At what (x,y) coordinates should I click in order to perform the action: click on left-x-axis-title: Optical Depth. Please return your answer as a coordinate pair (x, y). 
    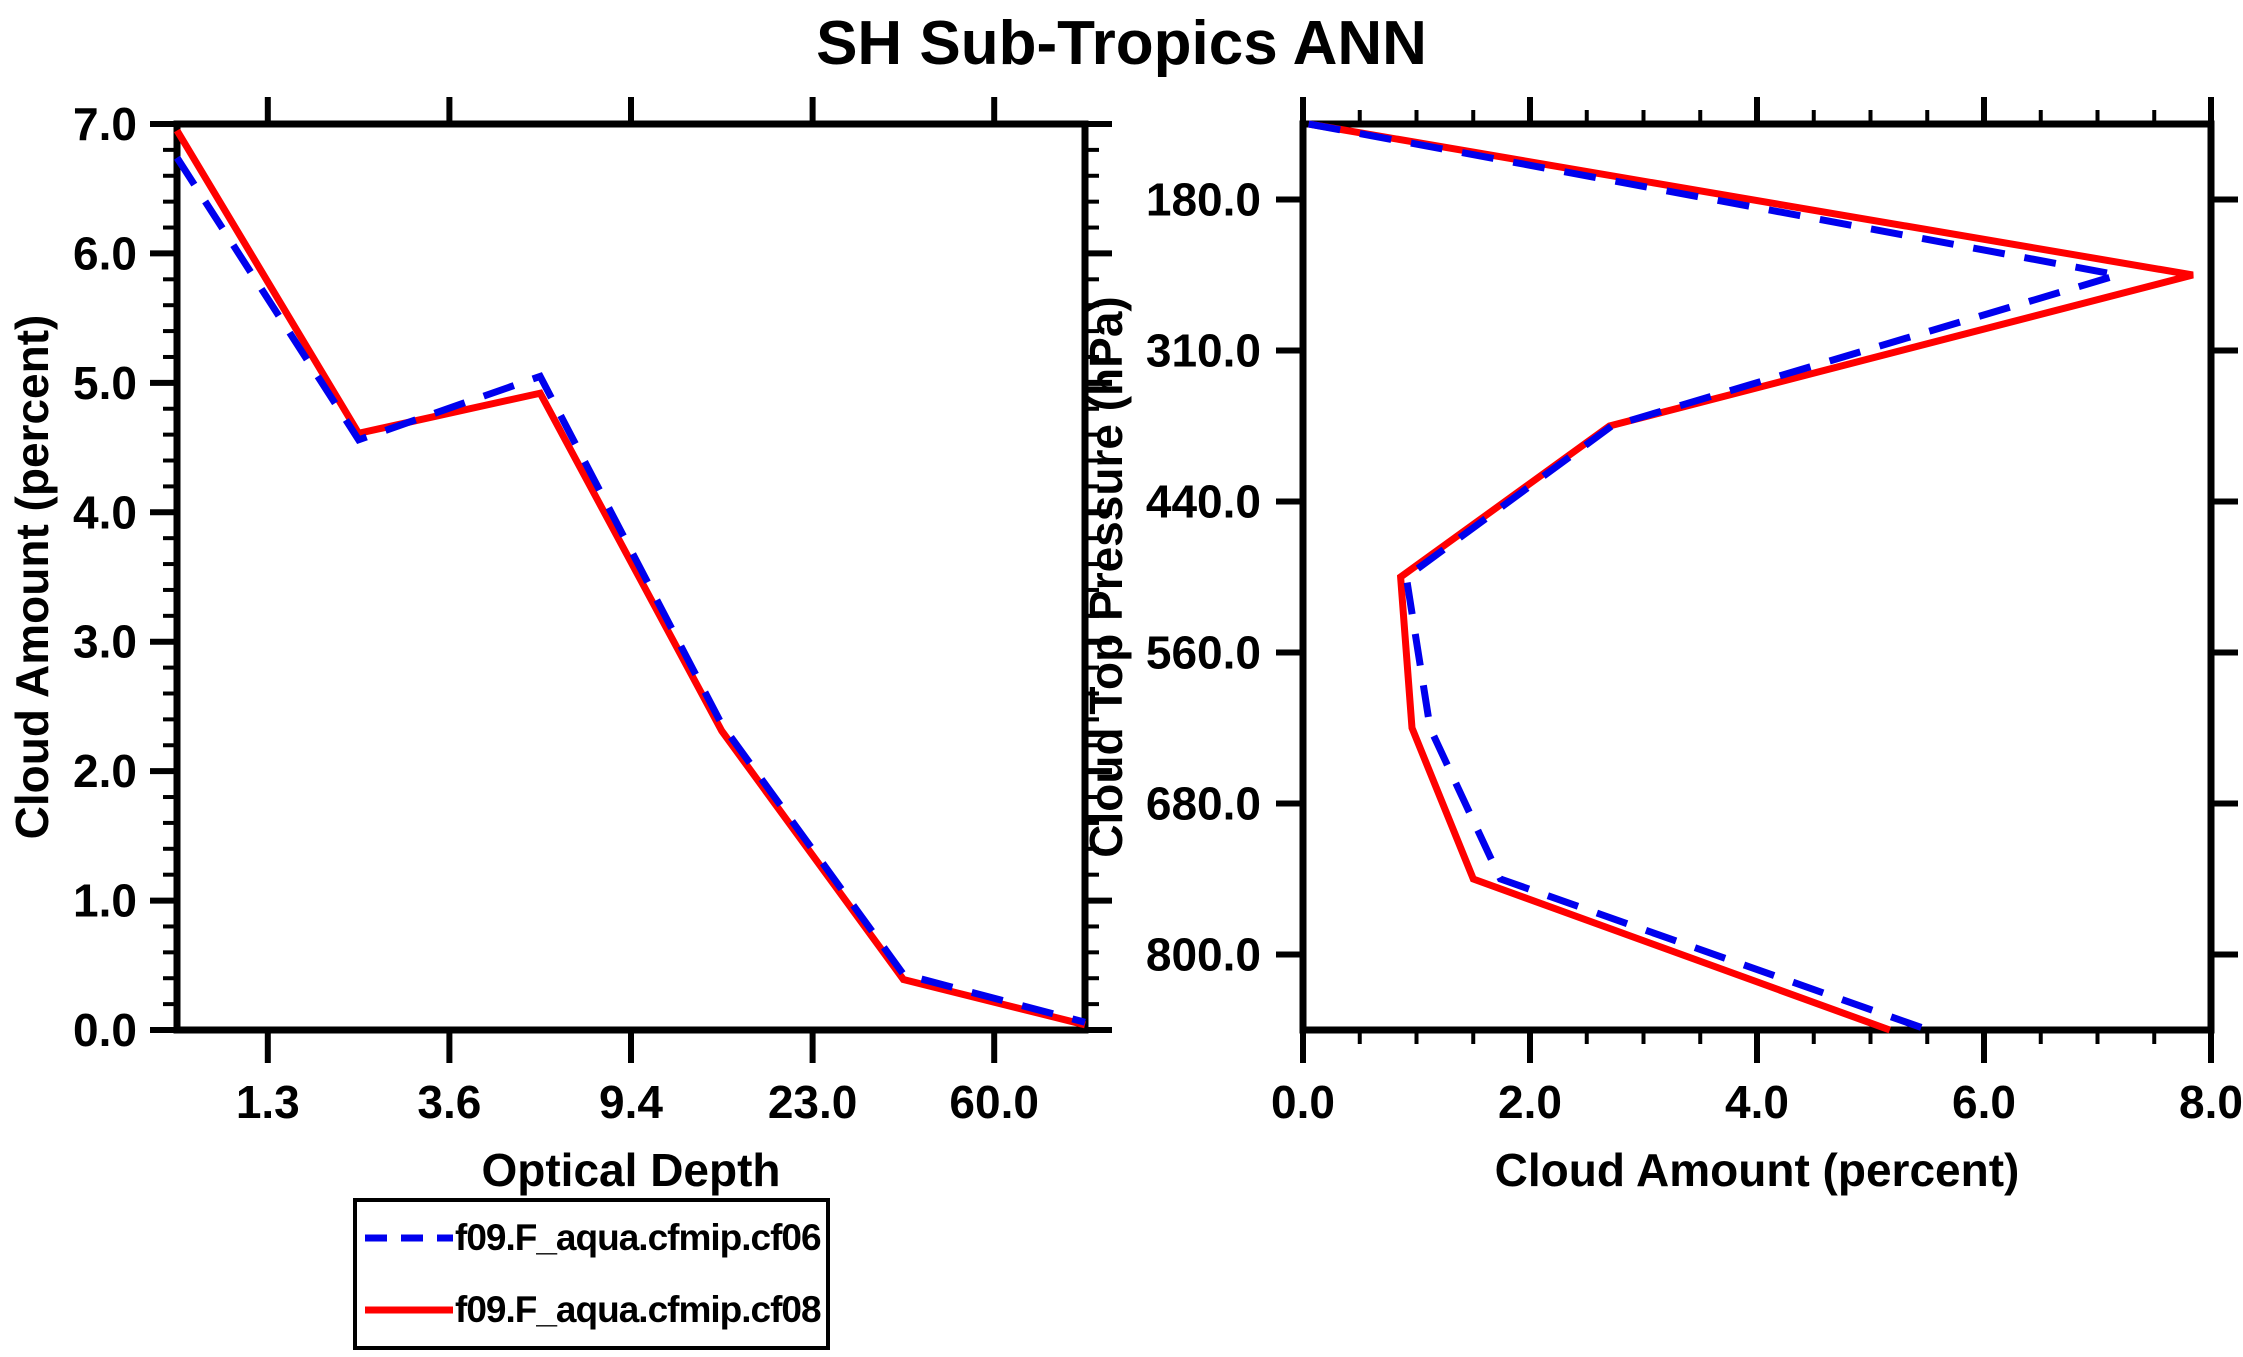
    Looking at the image, I should click on (630, 1170).